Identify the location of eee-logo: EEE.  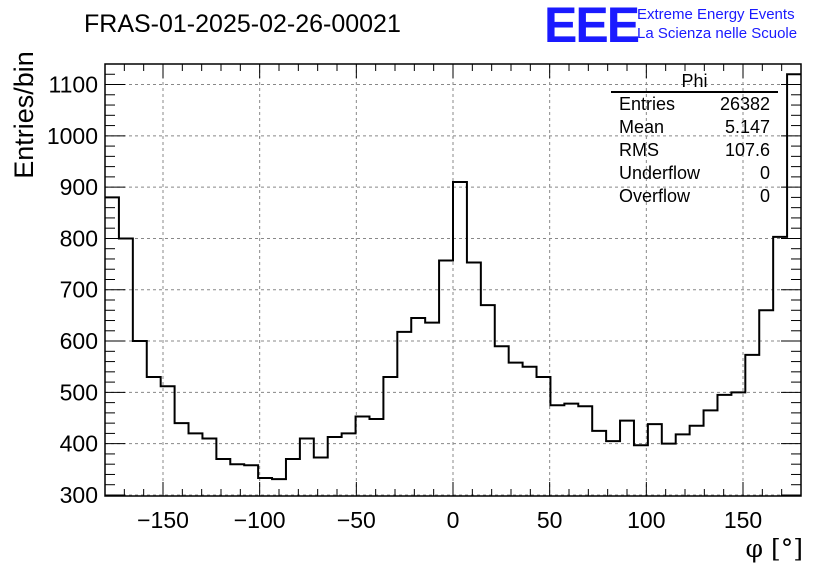
(592, 26).